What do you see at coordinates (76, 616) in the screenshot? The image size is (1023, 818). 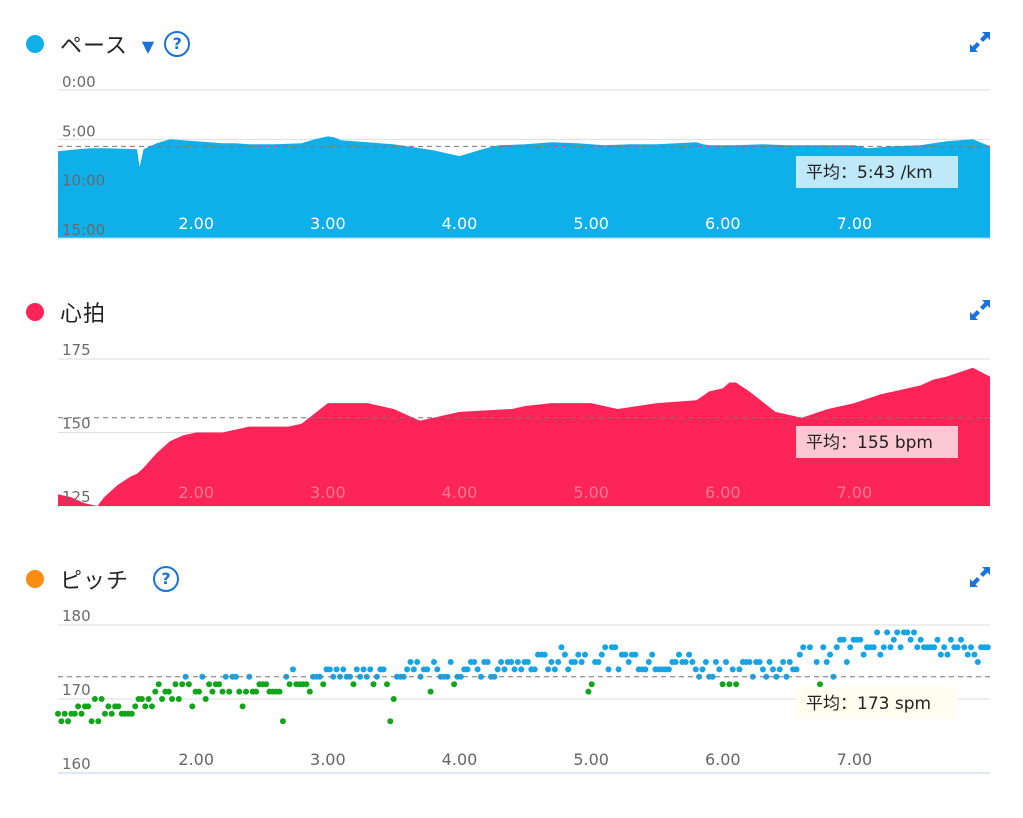 I see `y-tick-label: 180` at bounding box center [76, 616].